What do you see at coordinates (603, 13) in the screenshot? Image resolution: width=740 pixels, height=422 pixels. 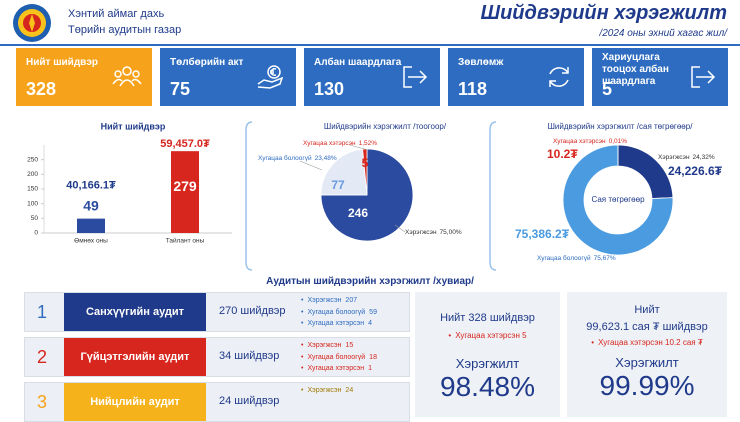 I see `page-title: Шийдвэрийн хэрэгжилт` at bounding box center [603, 13].